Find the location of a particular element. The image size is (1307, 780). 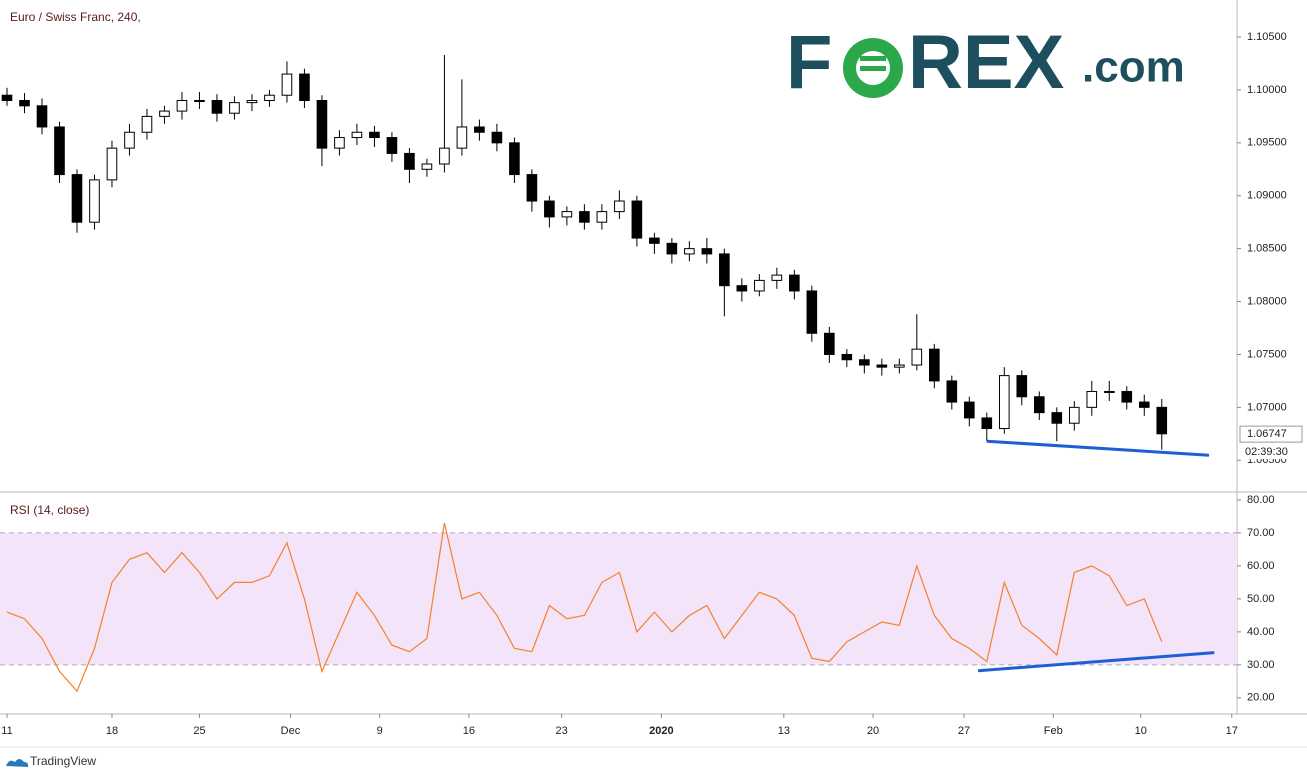

y-tick-label: 50.00 is located at coordinates (1261, 599).